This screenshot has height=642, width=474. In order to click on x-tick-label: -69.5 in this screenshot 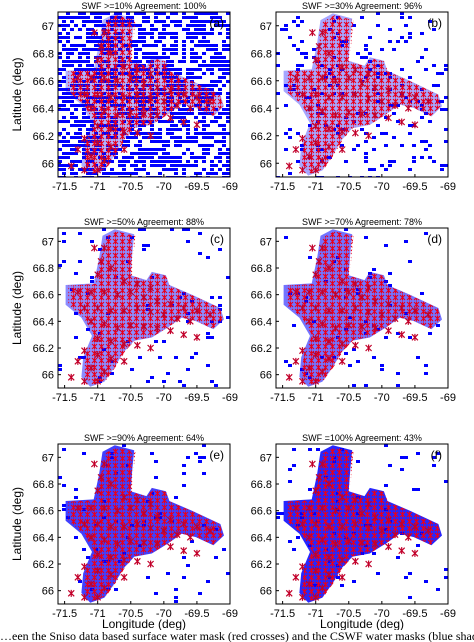, I will do `click(414, 398)`.